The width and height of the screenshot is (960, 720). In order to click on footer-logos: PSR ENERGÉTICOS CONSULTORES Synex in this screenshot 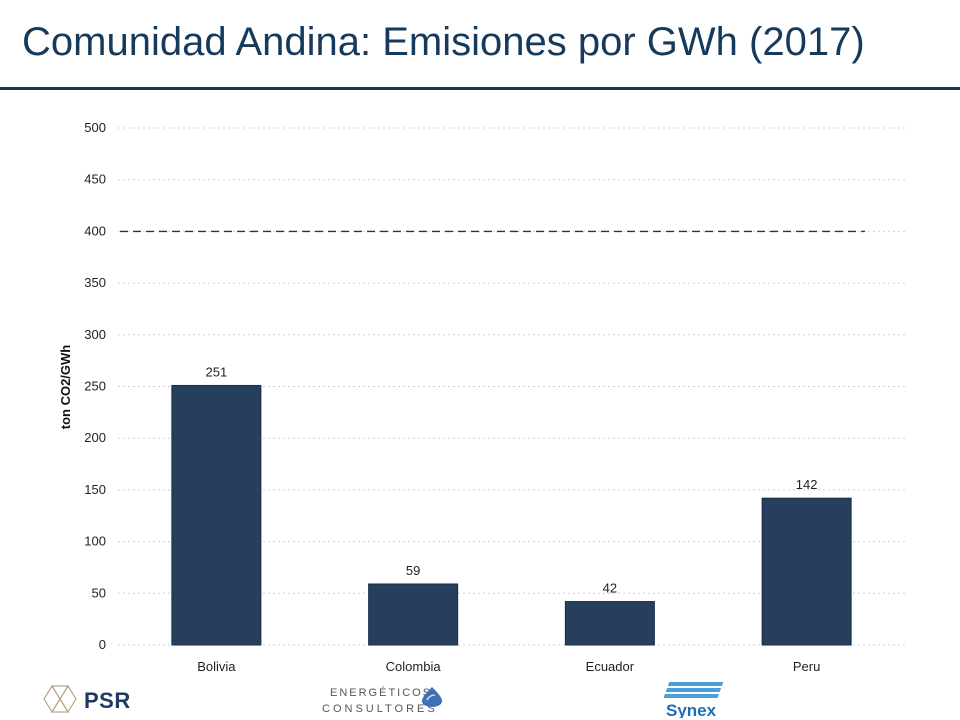, I will do `click(480, 698)`.